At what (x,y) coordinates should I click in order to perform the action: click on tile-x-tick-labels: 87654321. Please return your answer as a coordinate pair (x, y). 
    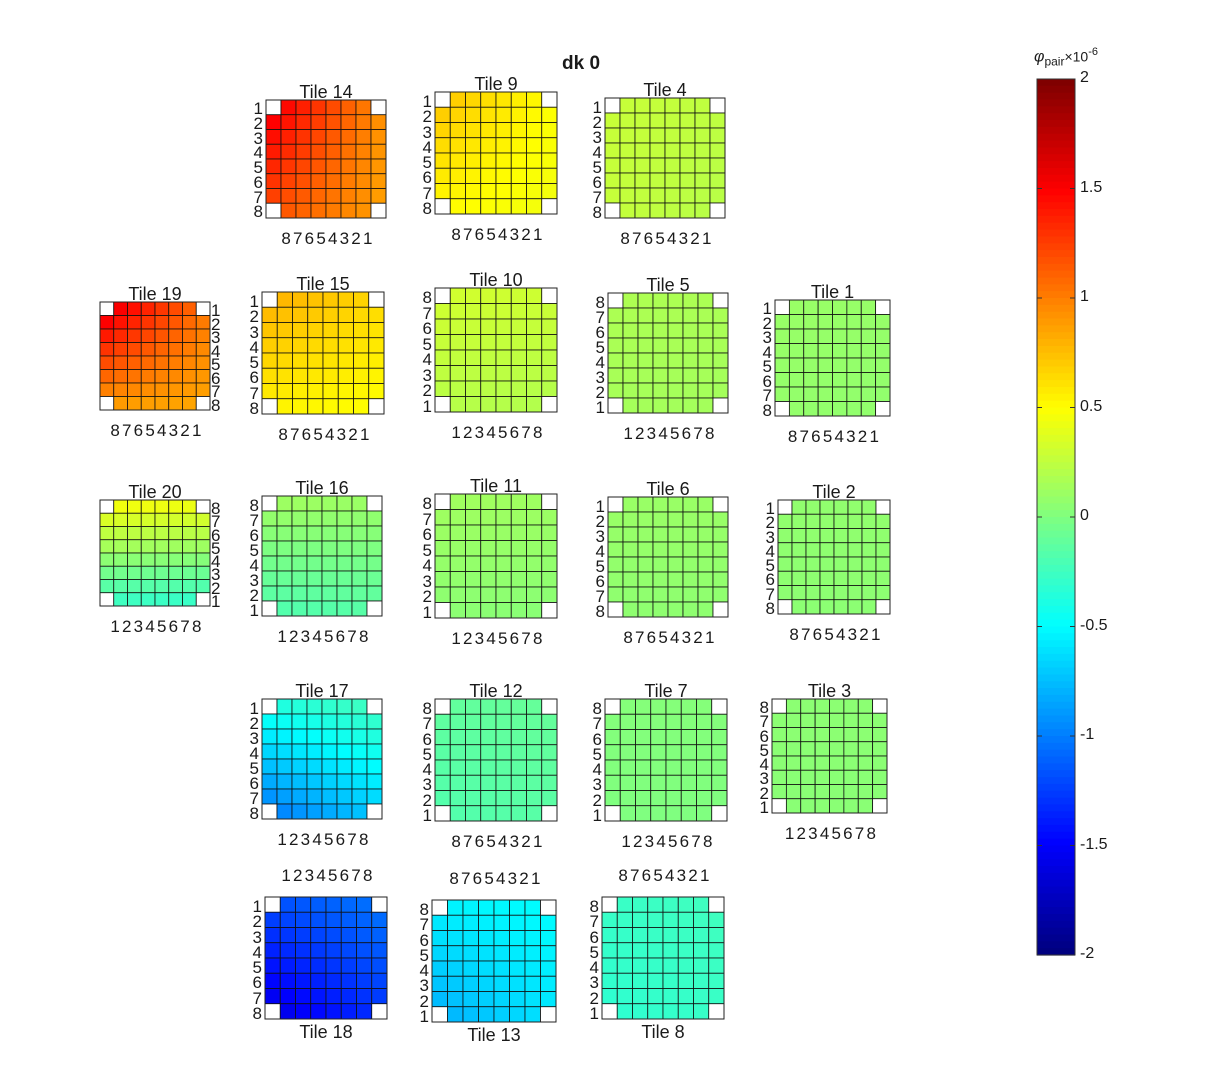
    Looking at the image, I should click on (665, 875).